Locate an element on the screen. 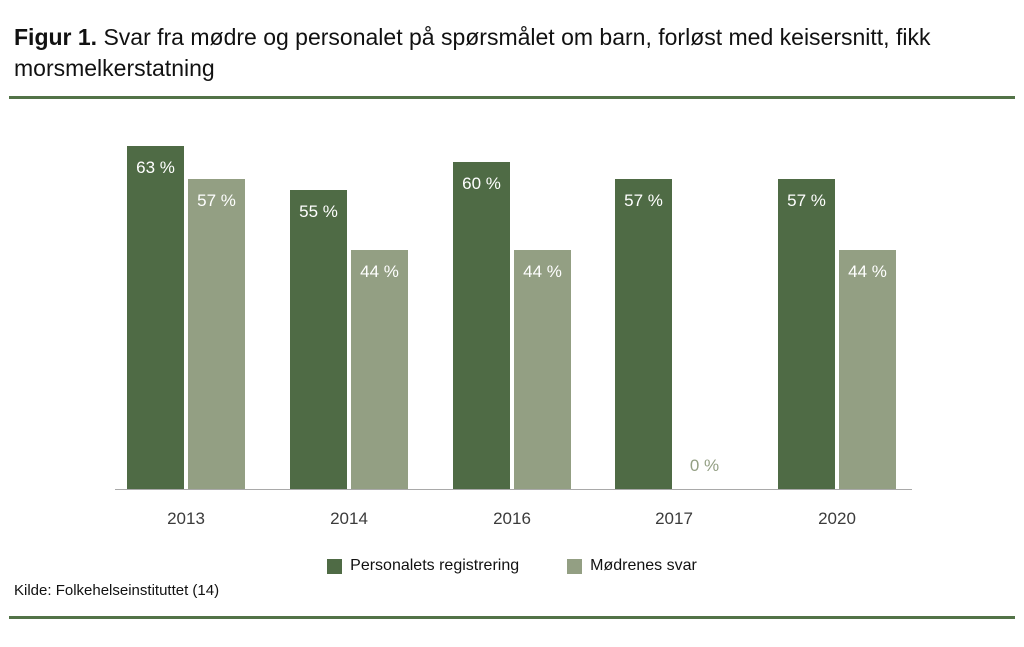 This screenshot has height=647, width=1024. legend: Personalets registrering Mødrenes svar is located at coordinates (512, 566).